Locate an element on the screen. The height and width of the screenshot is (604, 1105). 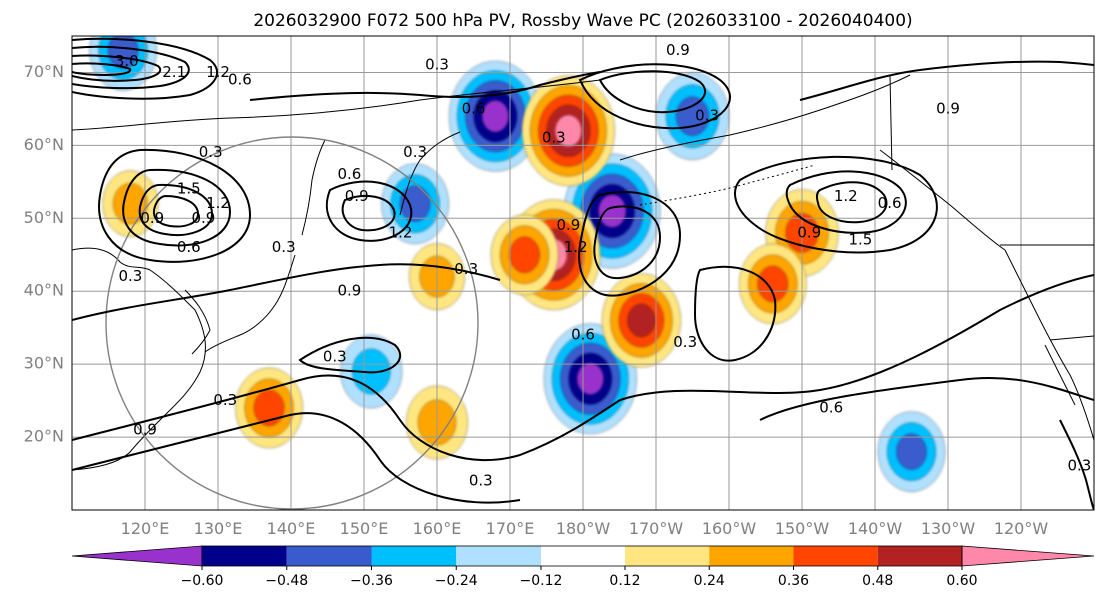
colorbar-tick-label: −0.36 is located at coordinates (371, 581).